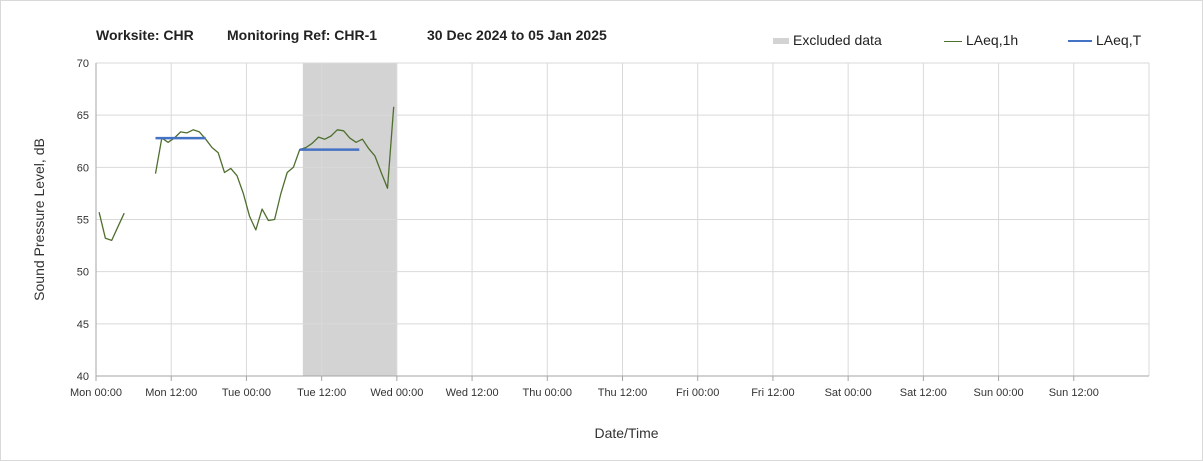  What do you see at coordinates (517, 35) in the screenshot?
I see `date-range-title: 30 Dec 2024 to 05 Jan 2025` at bounding box center [517, 35].